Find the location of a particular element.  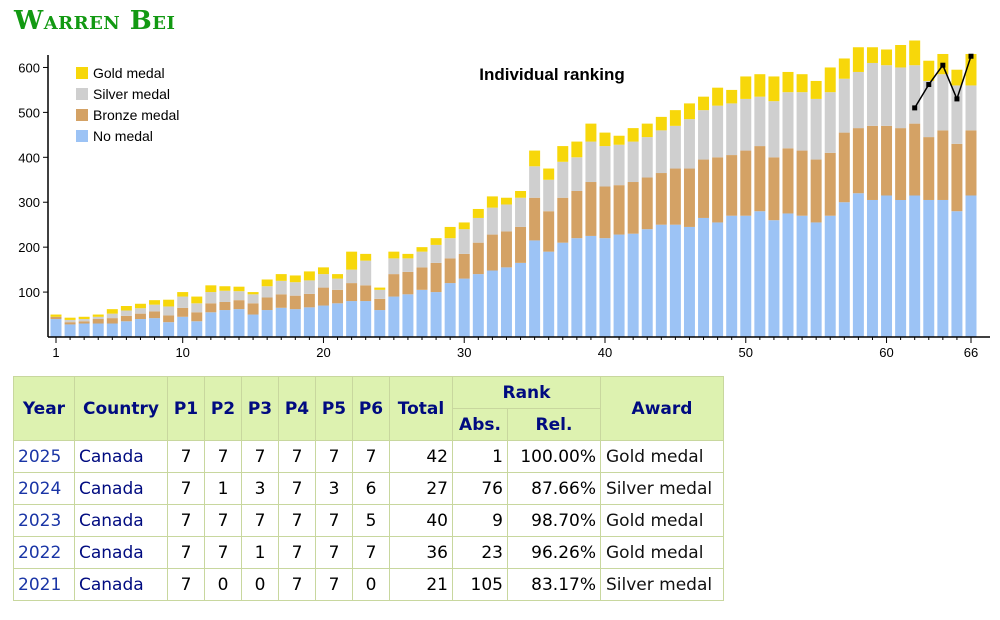

column-header-p1: P1 is located at coordinates (186, 408).